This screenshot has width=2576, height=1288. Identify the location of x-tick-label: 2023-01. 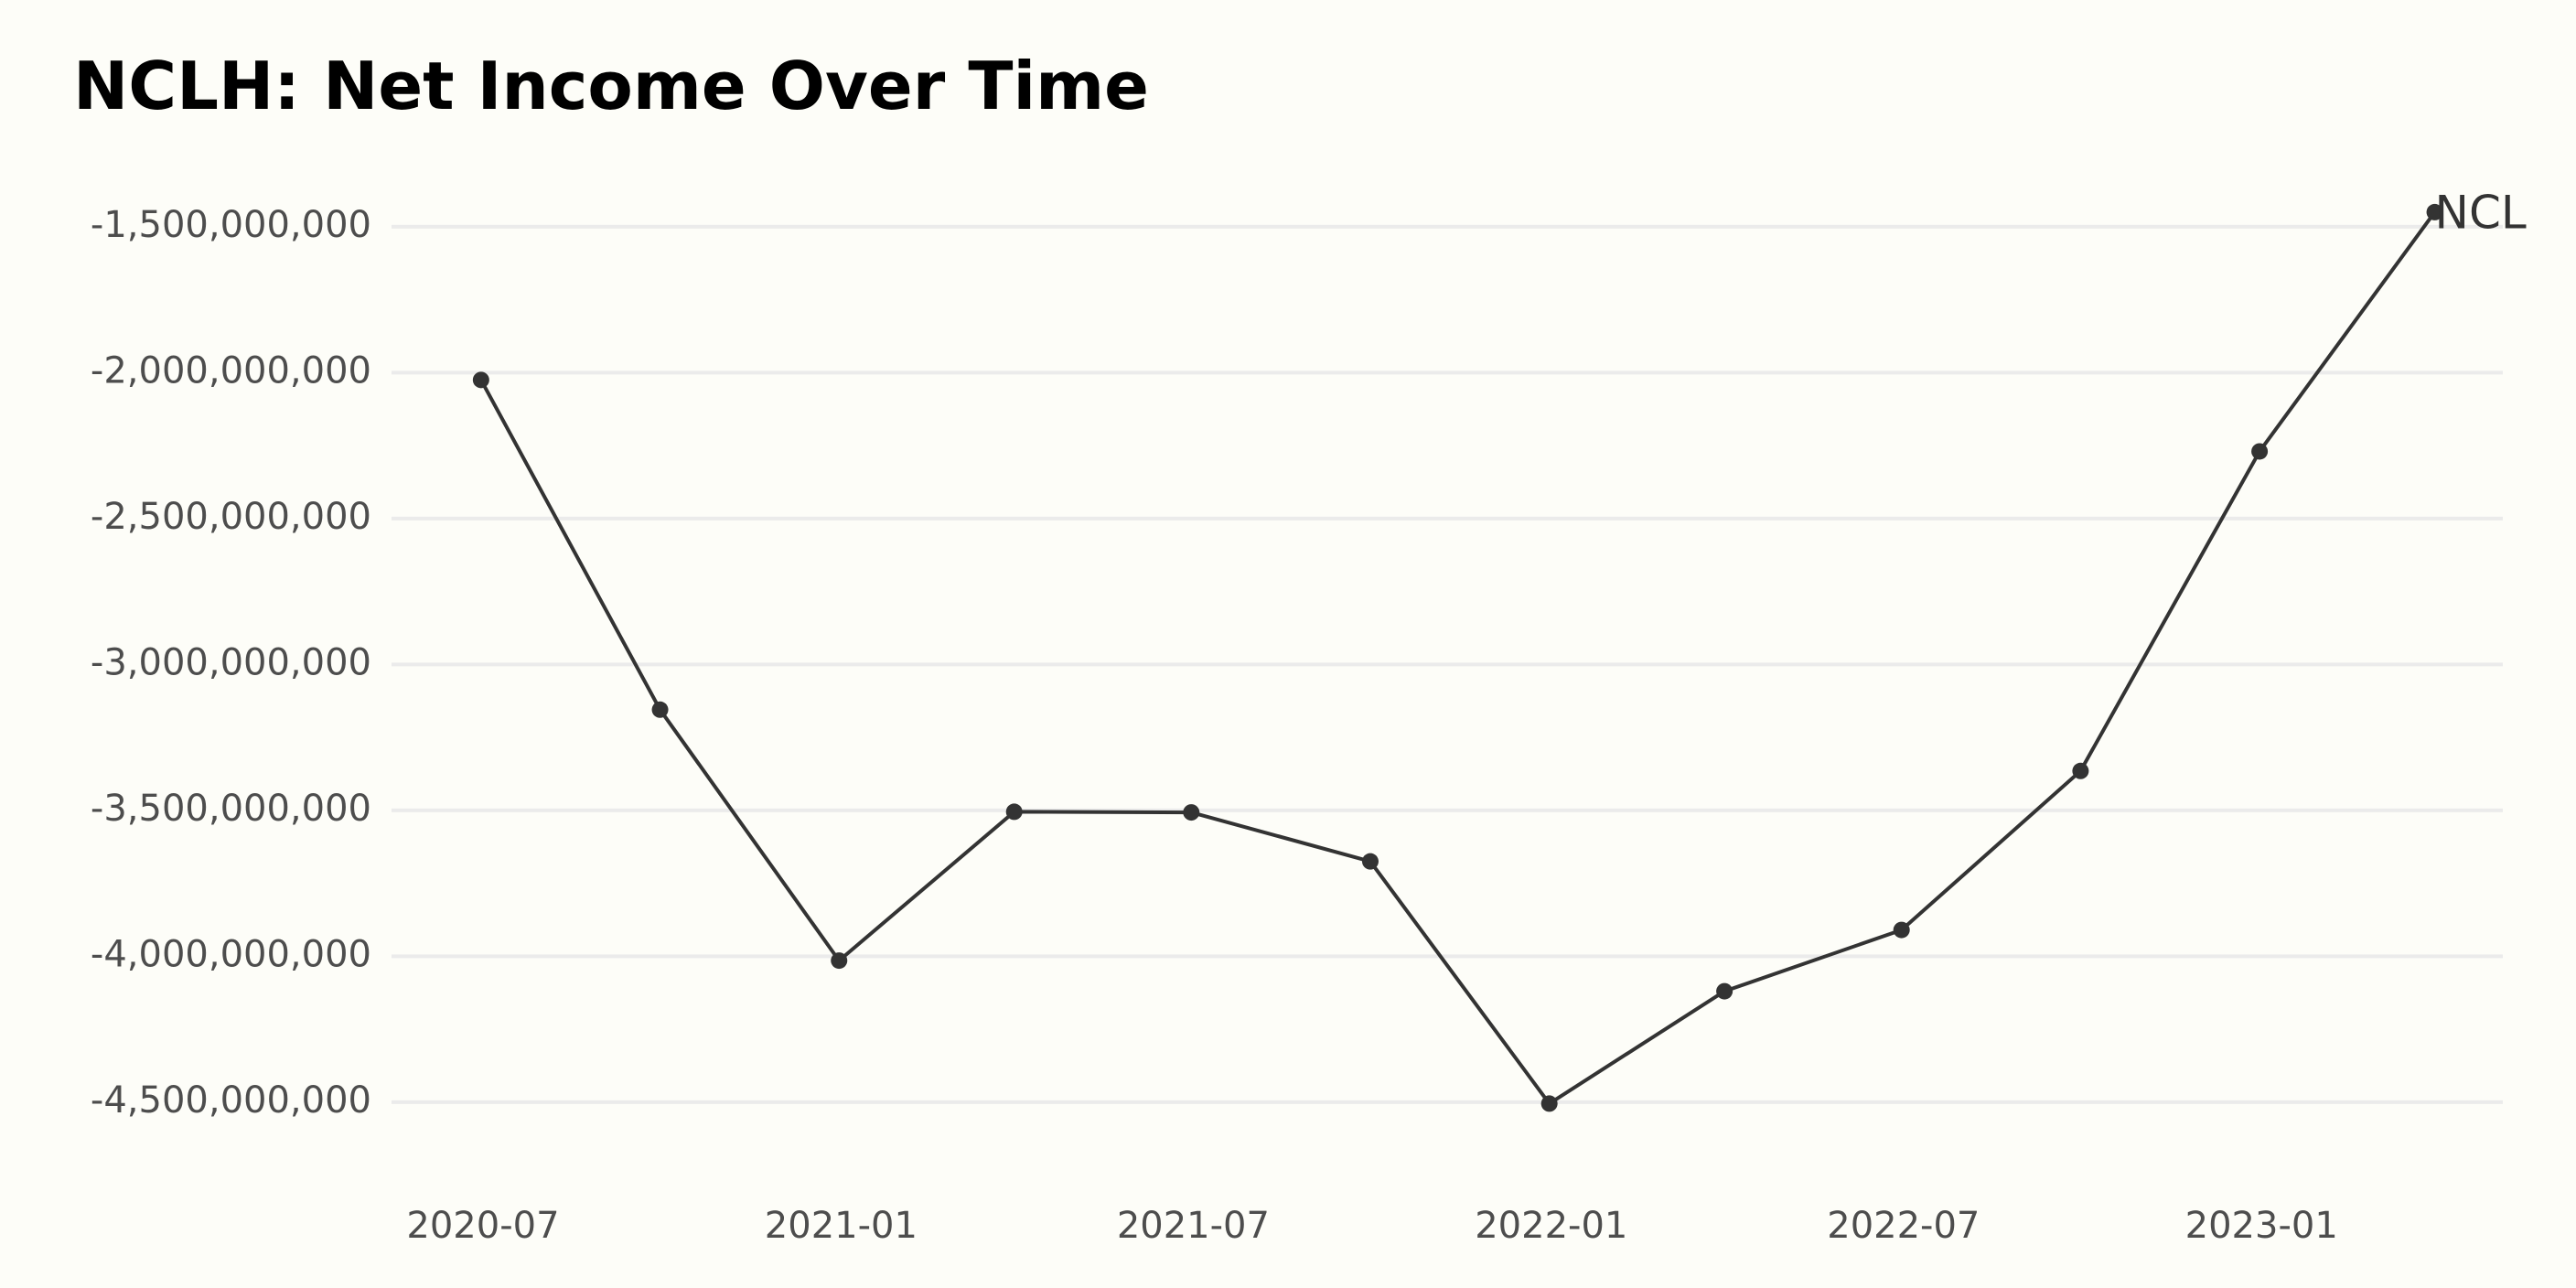
(2261, 1226).